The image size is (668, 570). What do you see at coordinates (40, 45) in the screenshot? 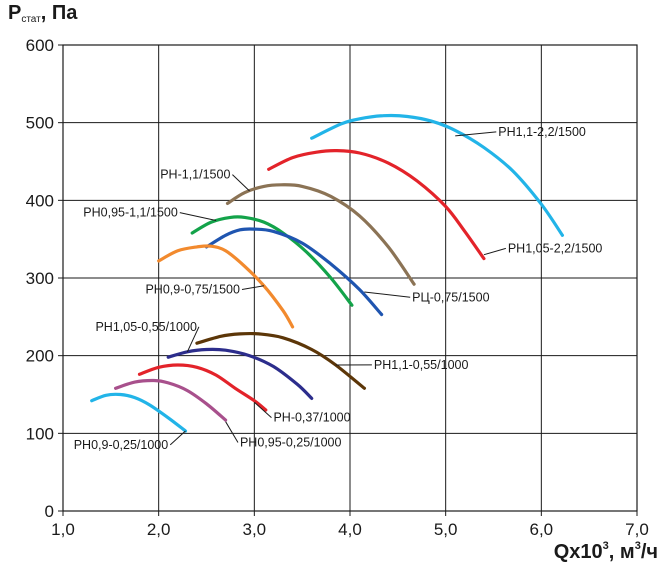
I see `y-tick-label: 600` at bounding box center [40, 45].